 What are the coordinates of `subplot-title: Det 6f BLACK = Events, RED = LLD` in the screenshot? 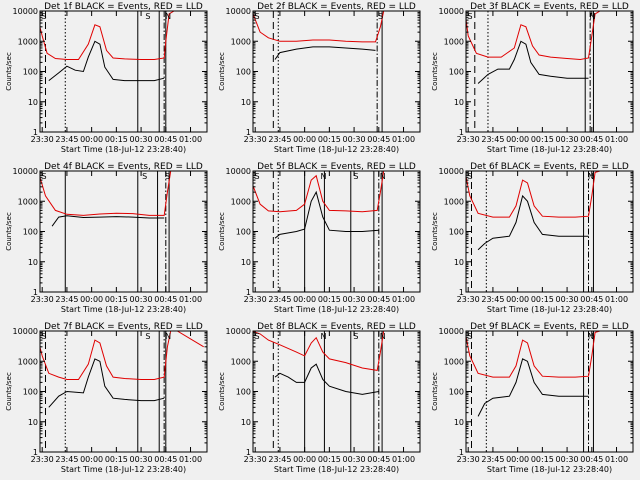 It's located at (549, 167).